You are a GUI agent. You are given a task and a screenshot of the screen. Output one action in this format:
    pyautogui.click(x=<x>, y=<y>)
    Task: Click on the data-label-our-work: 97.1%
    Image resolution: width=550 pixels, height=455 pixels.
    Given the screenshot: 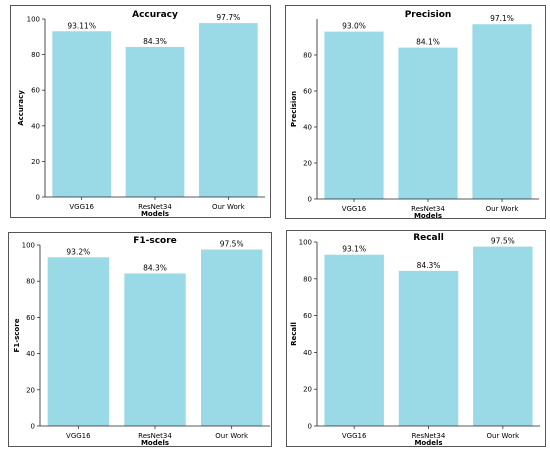 What is the action you would take?
    pyautogui.click(x=502, y=18)
    